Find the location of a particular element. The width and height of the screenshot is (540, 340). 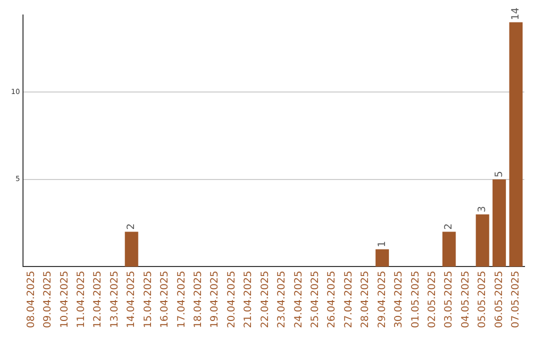

x-tick-label: 10.04.2025 is located at coordinates (64, 299).